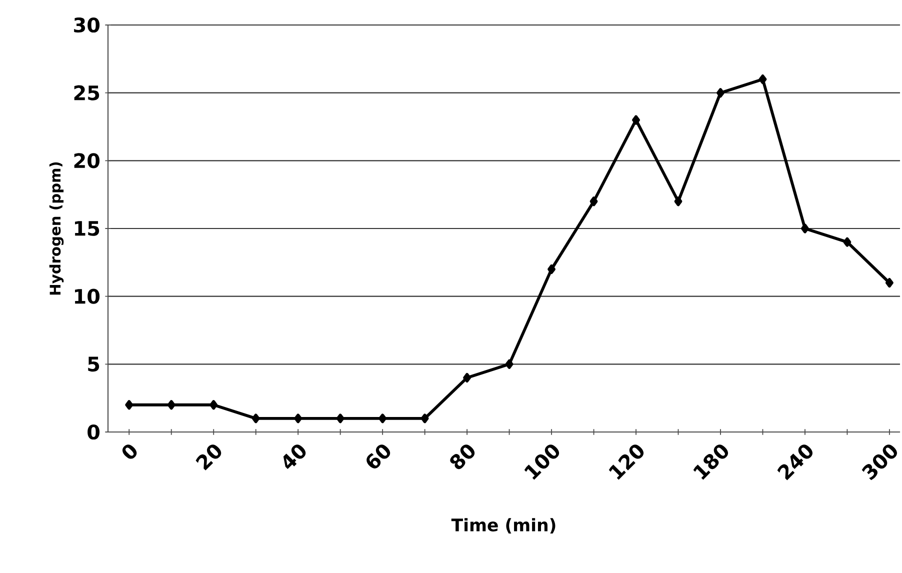 This screenshot has width=902, height=573. I want to click on y-axis-title: Hydrogen (ppm), so click(56, 228).